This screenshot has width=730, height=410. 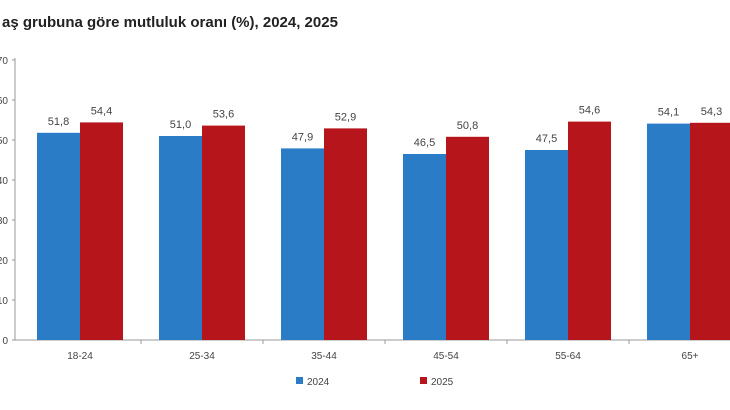 What do you see at coordinates (345, 117) in the screenshot?
I see `data-label: 52,9` at bounding box center [345, 117].